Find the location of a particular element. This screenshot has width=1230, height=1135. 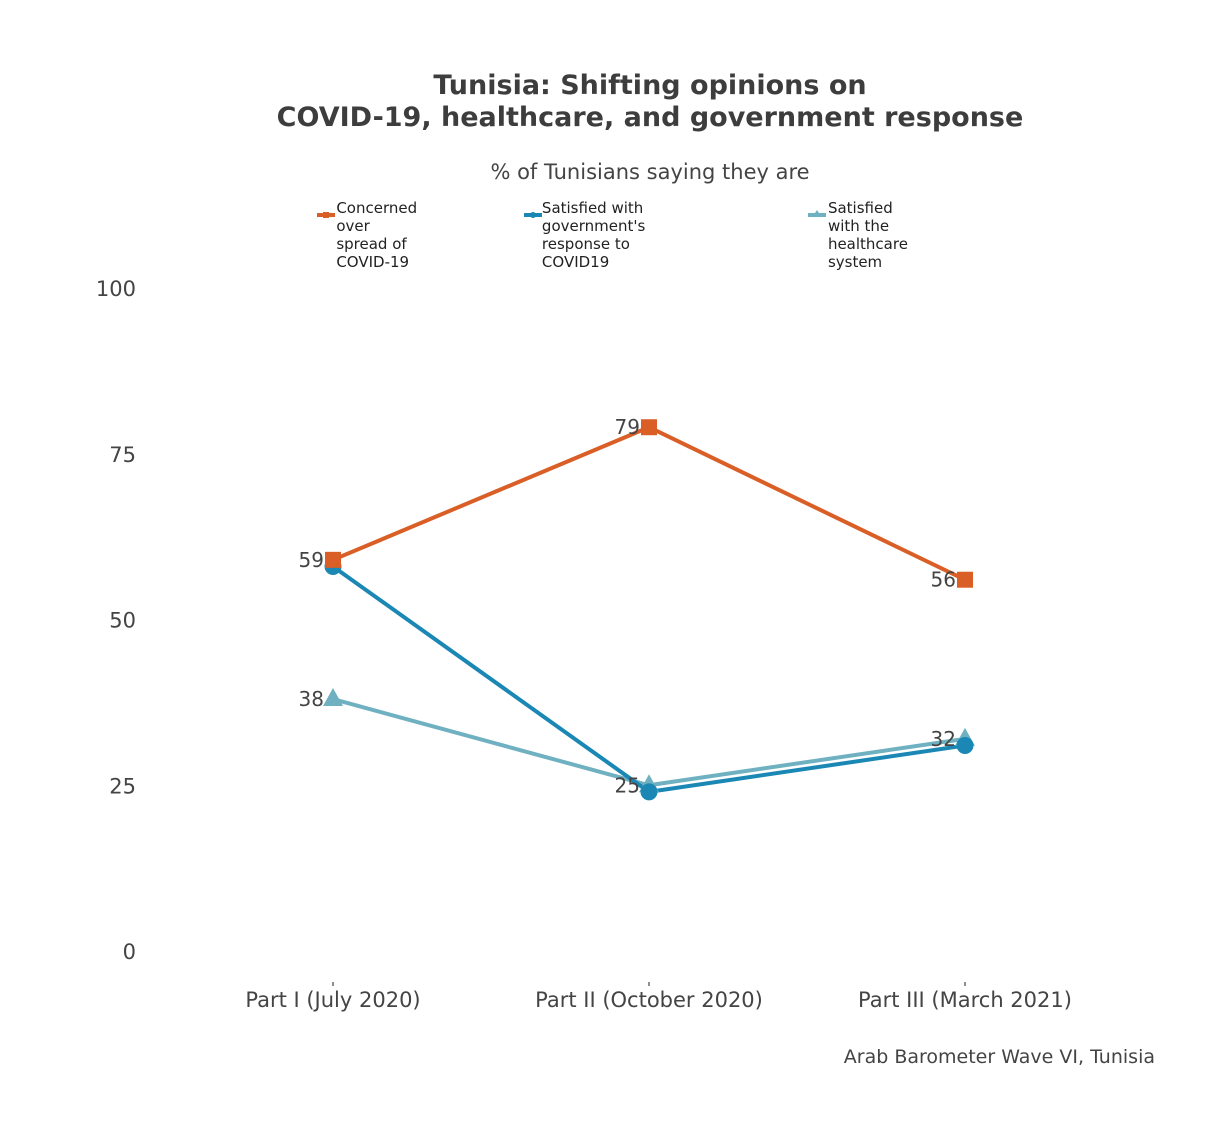

legend-key-government is located at coordinates (532, 216).